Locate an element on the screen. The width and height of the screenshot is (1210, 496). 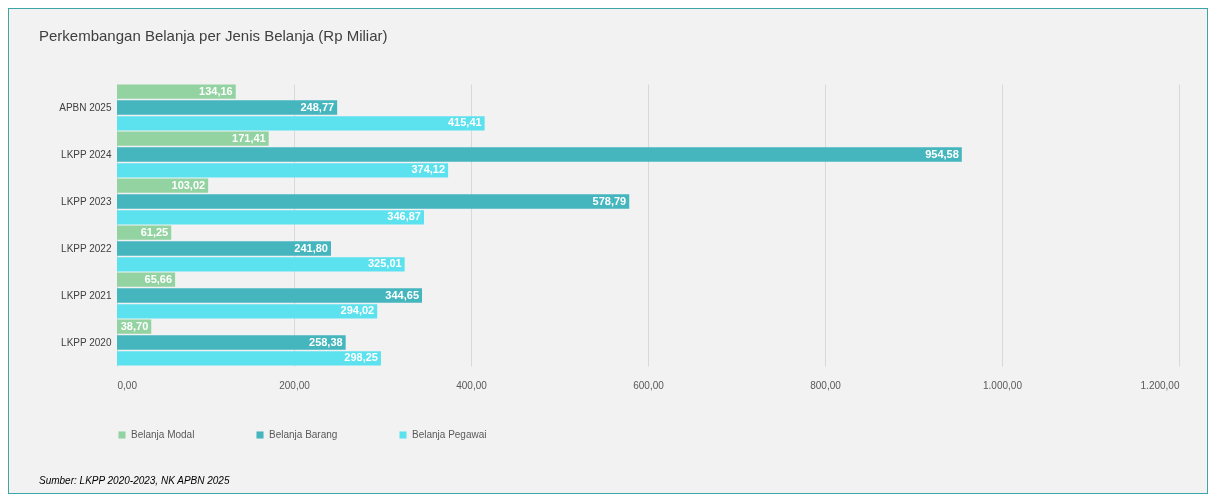
x-tick-label: 800,00 is located at coordinates (826, 385).